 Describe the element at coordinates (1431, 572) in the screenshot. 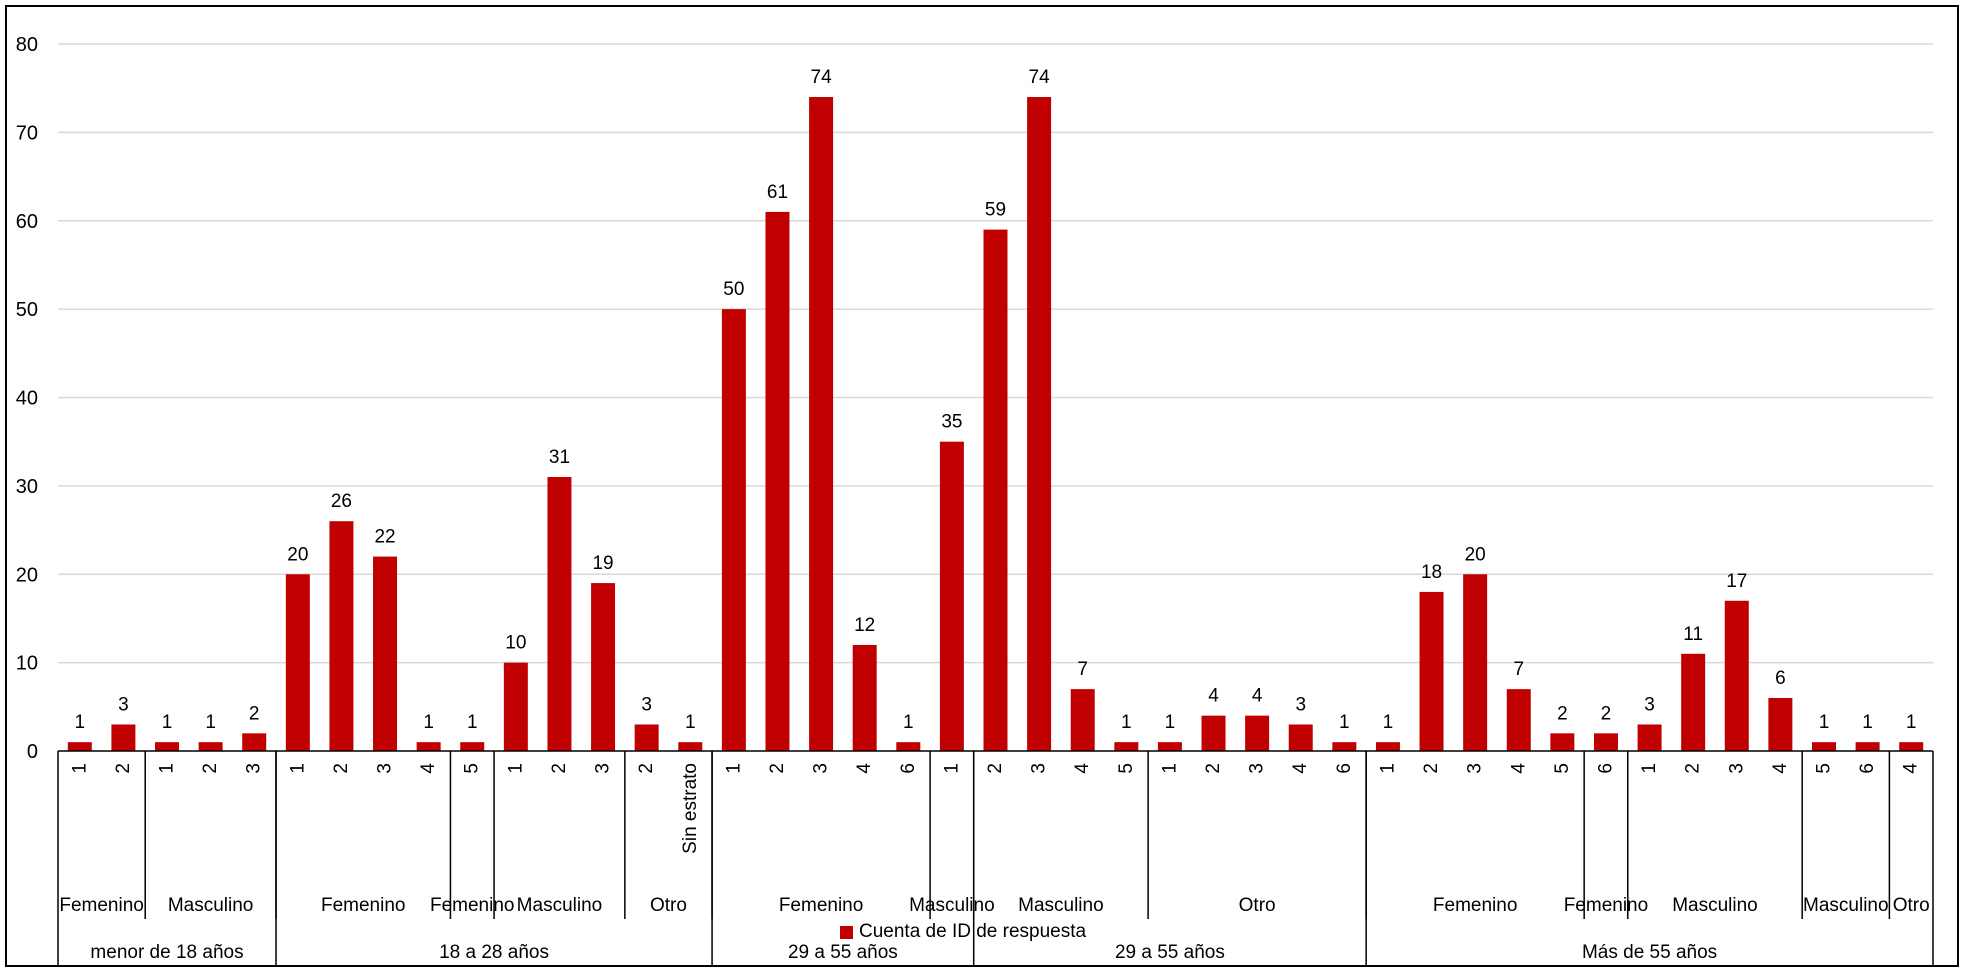

I see `data-label: 18` at that location.